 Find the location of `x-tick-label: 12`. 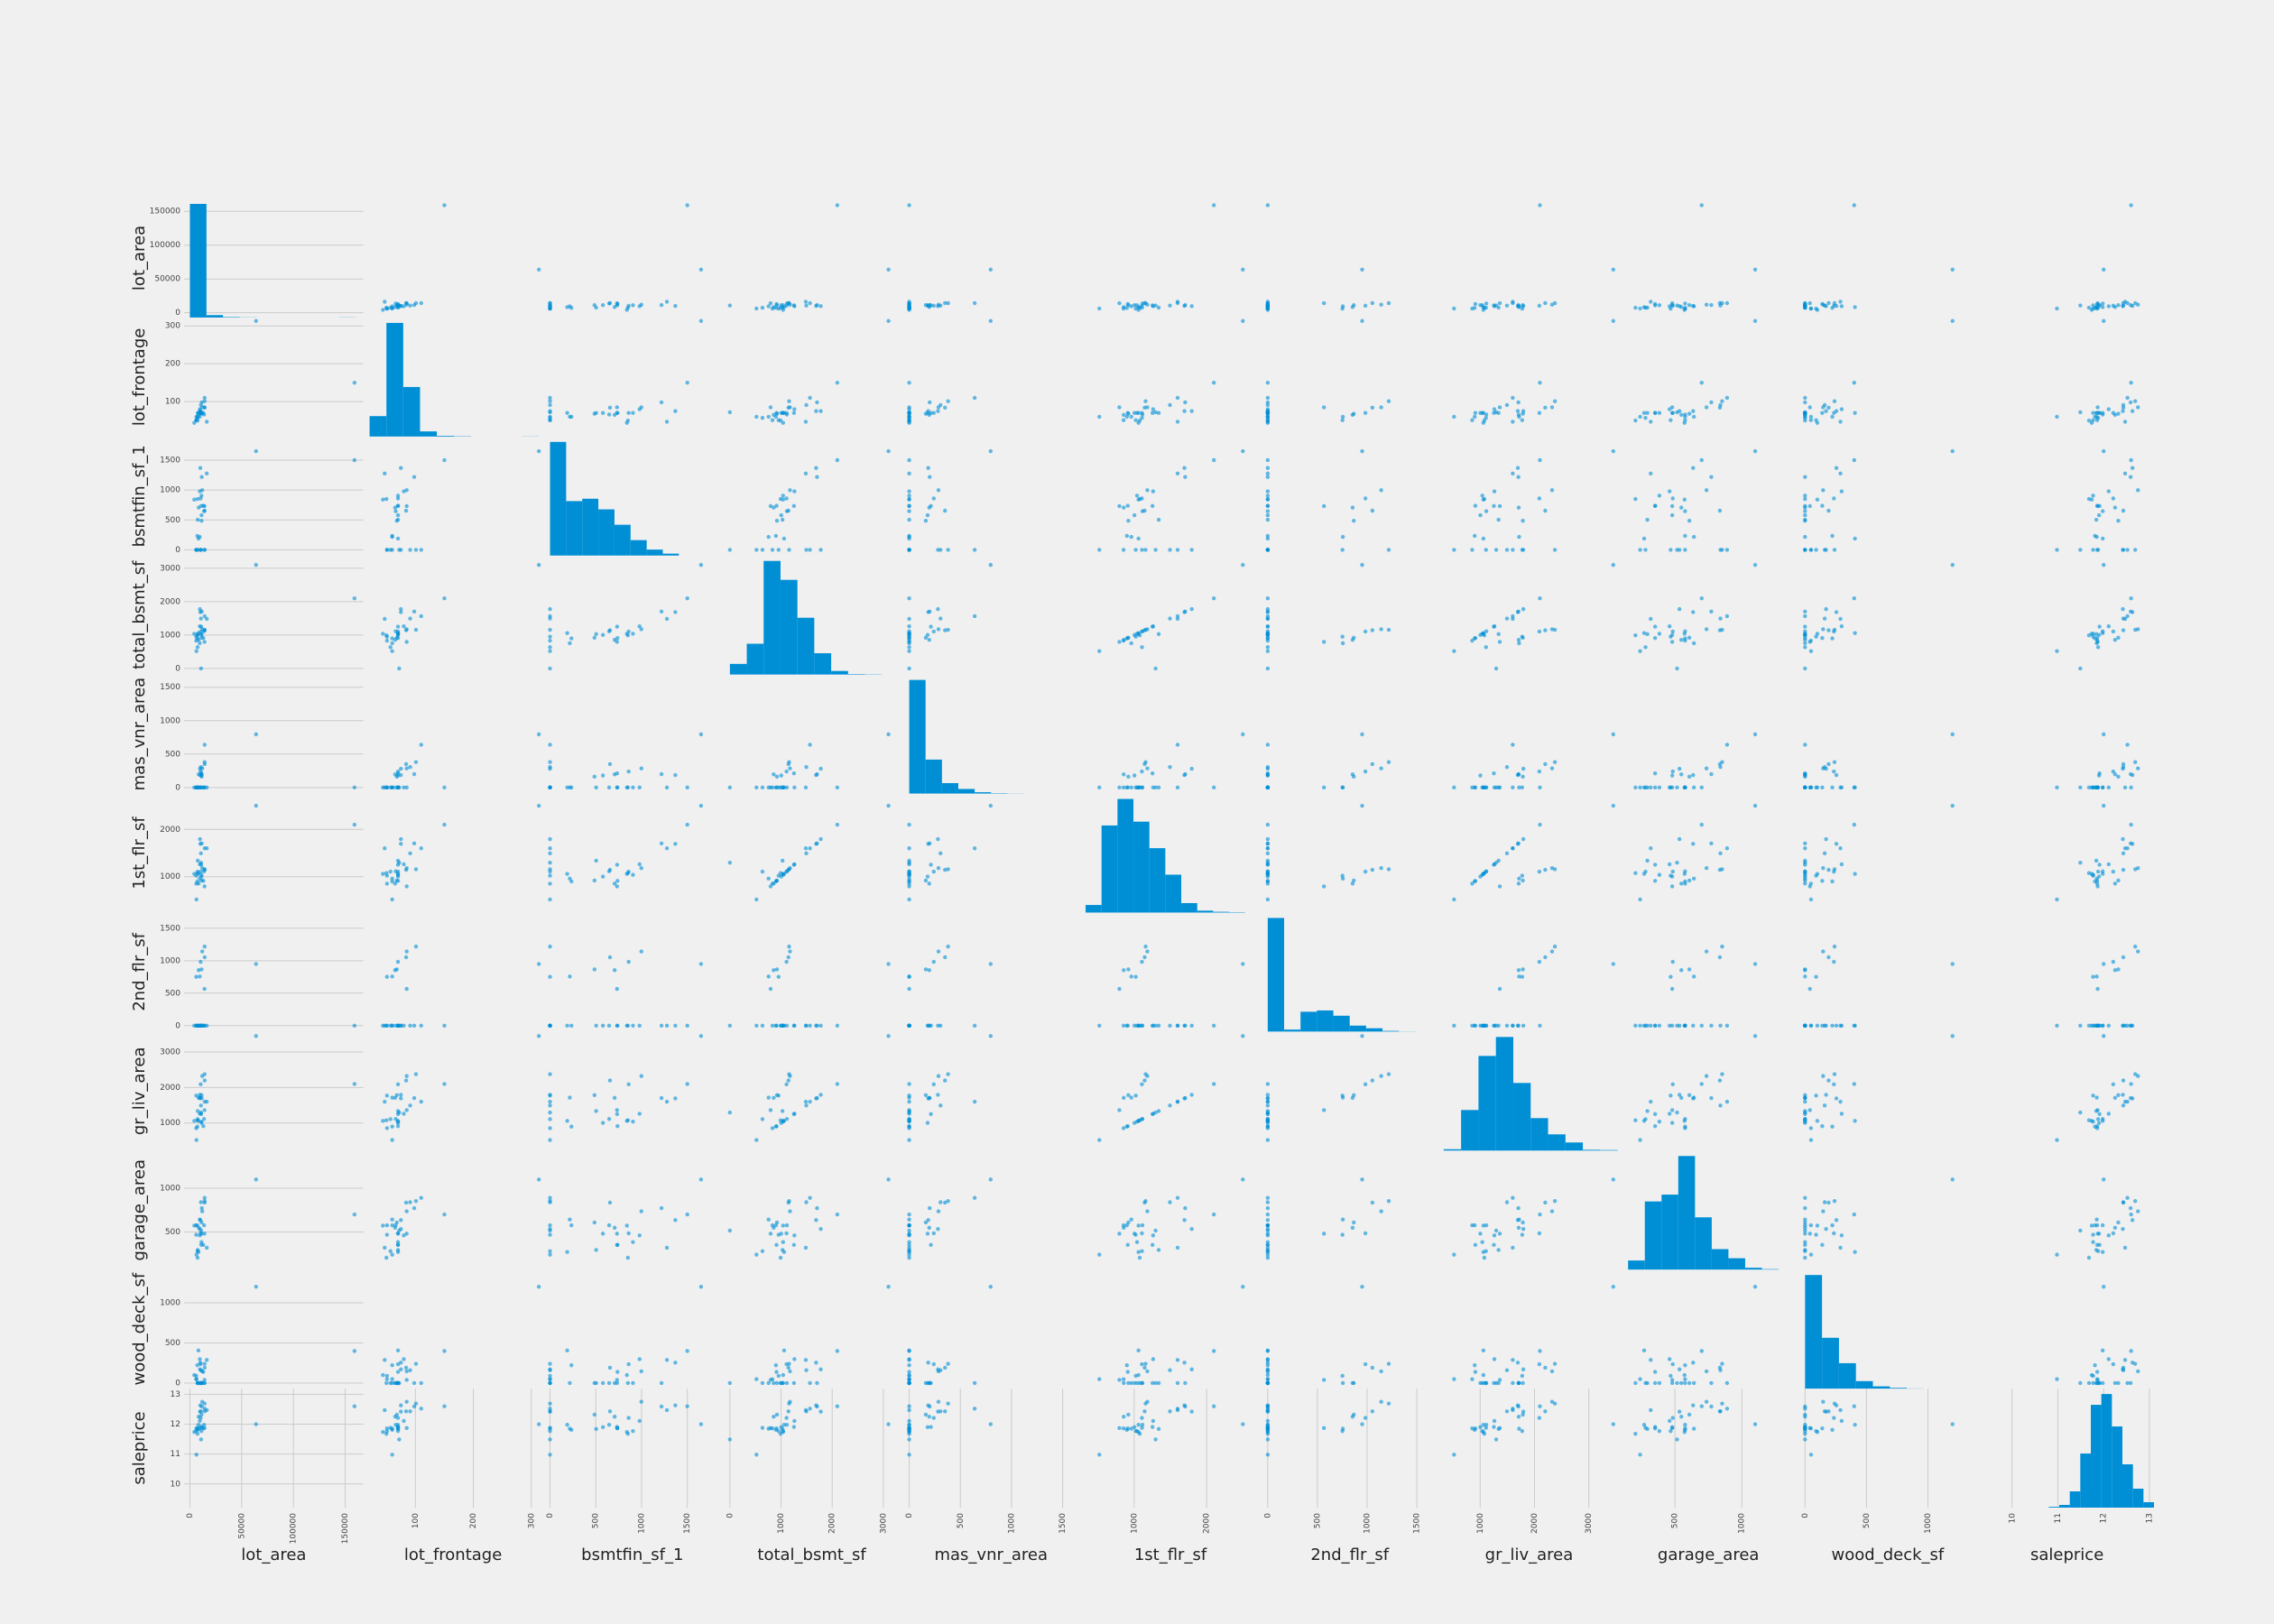

x-tick-label: 12 is located at coordinates (2104, 1518).